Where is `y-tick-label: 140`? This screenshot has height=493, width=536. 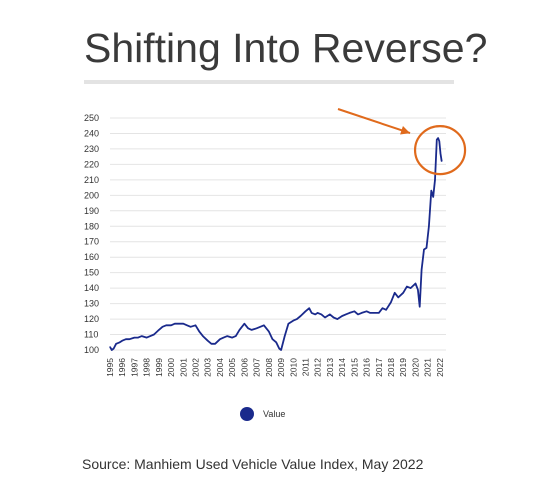
y-tick-label: 140 is located at coordinates (91, 288).